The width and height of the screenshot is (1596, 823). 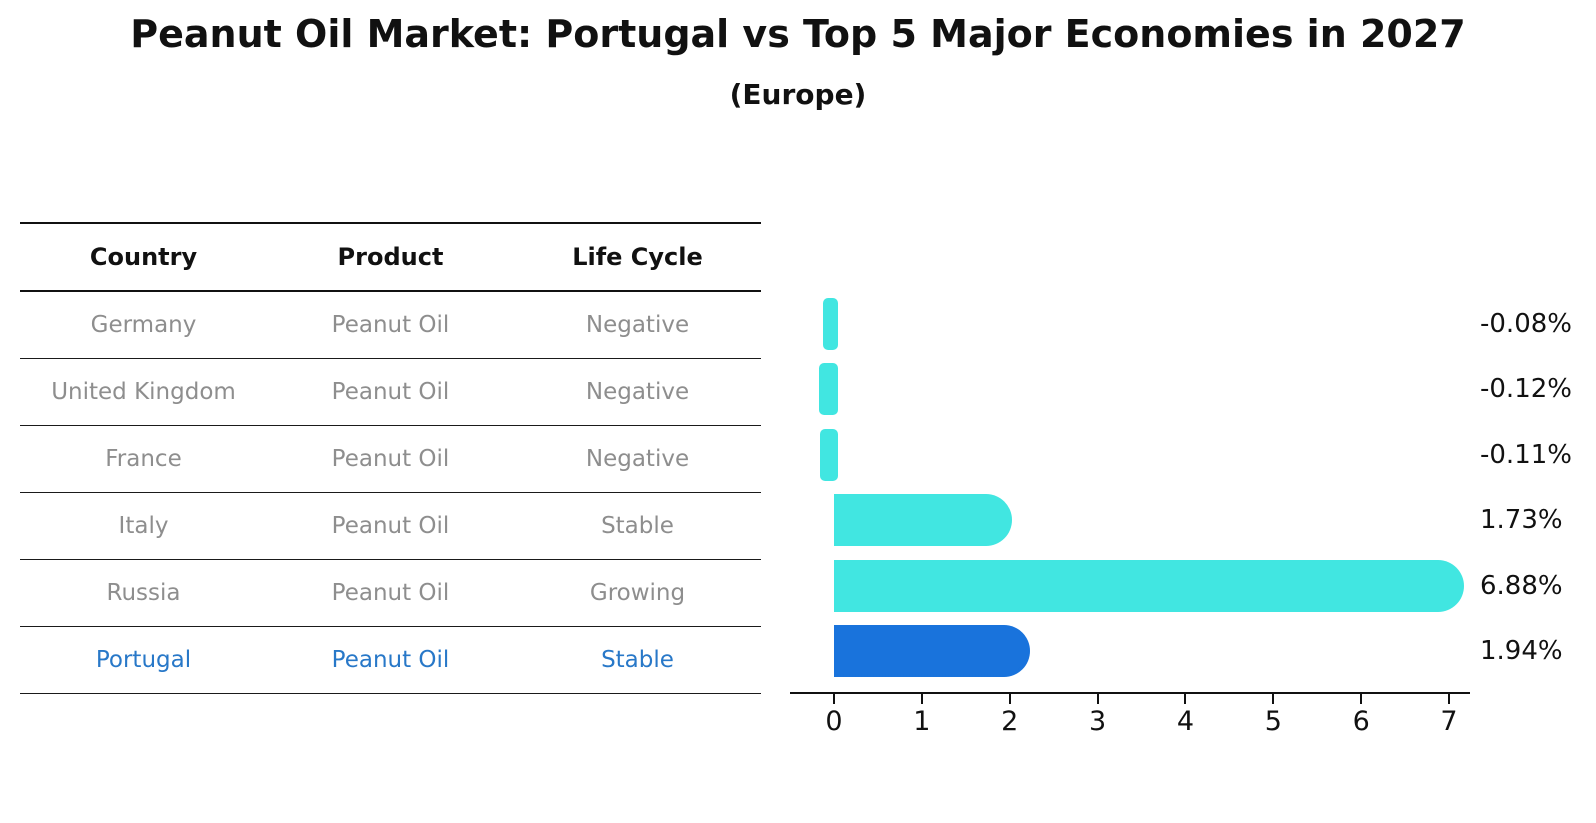 I want to click on x-tick-label: 2, so click(x=1010, y=721).